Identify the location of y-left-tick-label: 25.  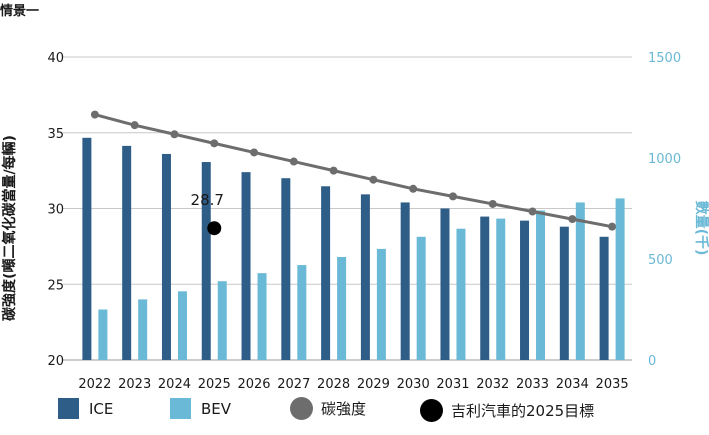
(55, 285).